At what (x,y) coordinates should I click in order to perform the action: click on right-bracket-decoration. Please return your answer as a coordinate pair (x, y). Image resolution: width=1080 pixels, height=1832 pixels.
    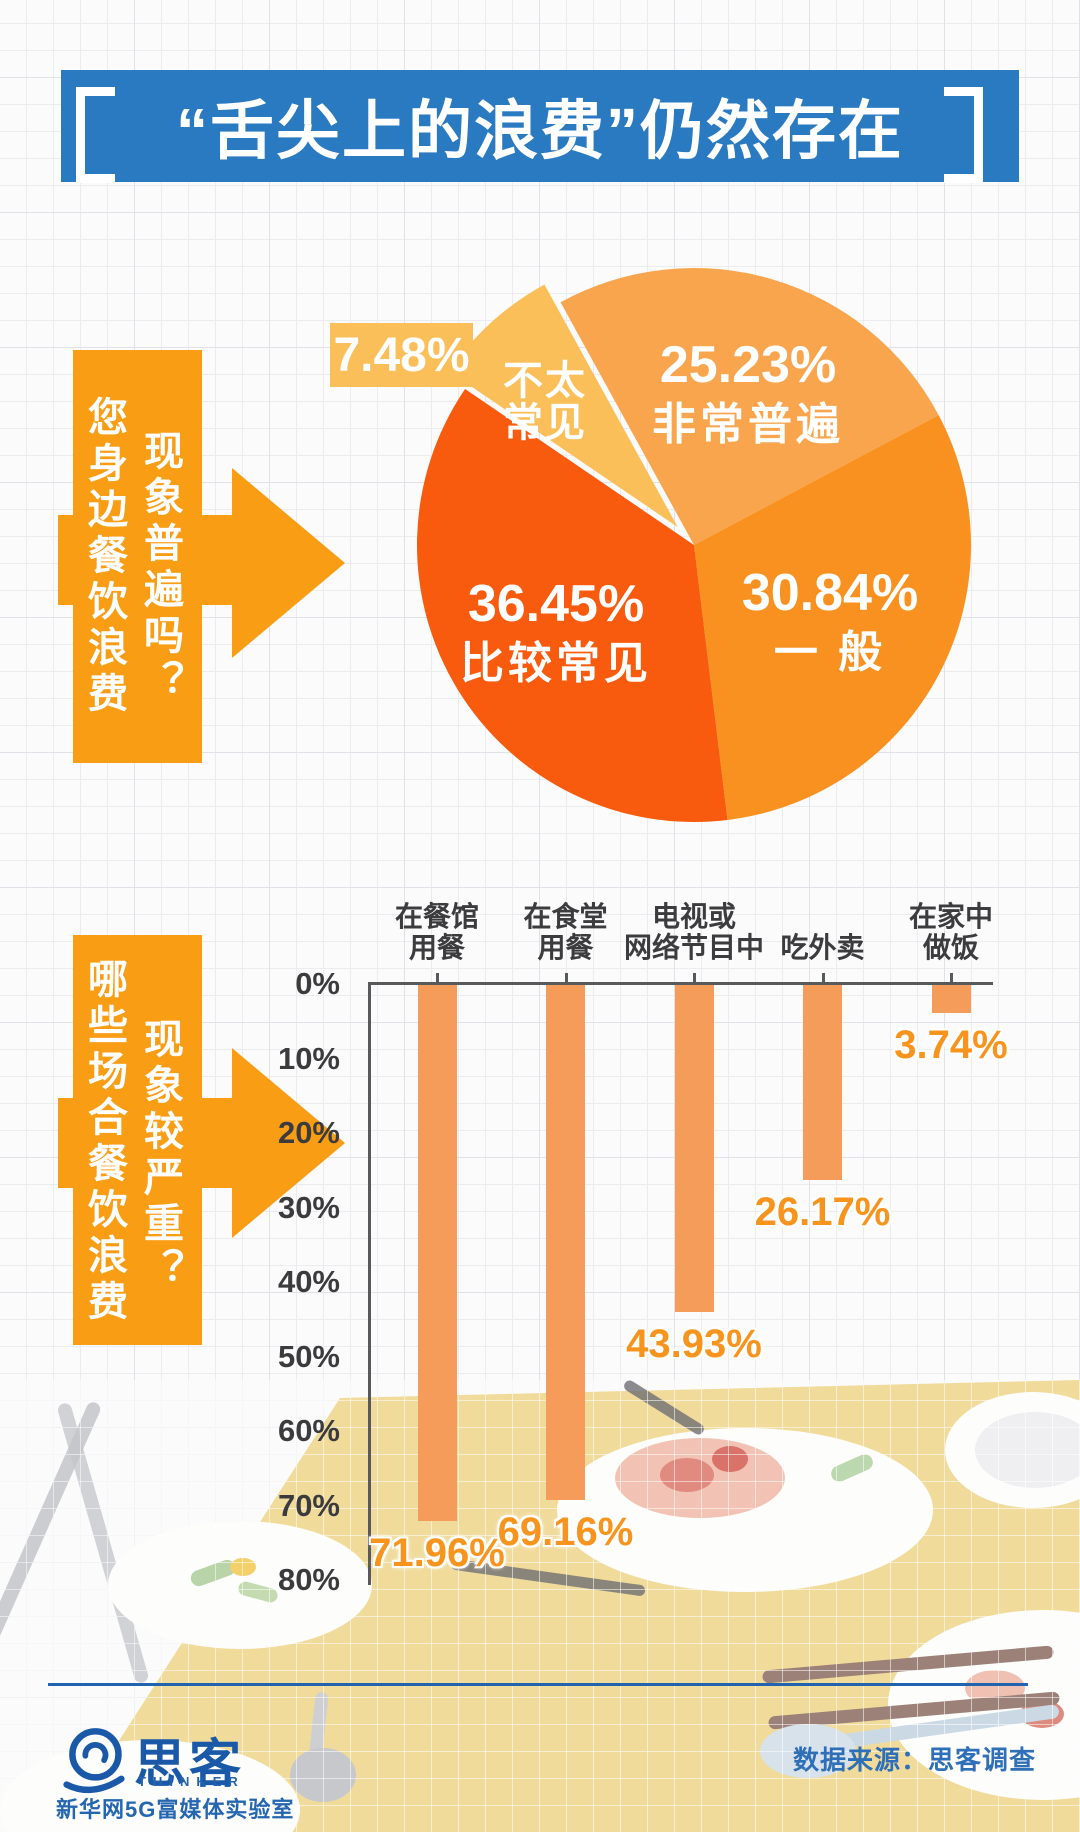
    Looking at the image, I should click on (963, 135).